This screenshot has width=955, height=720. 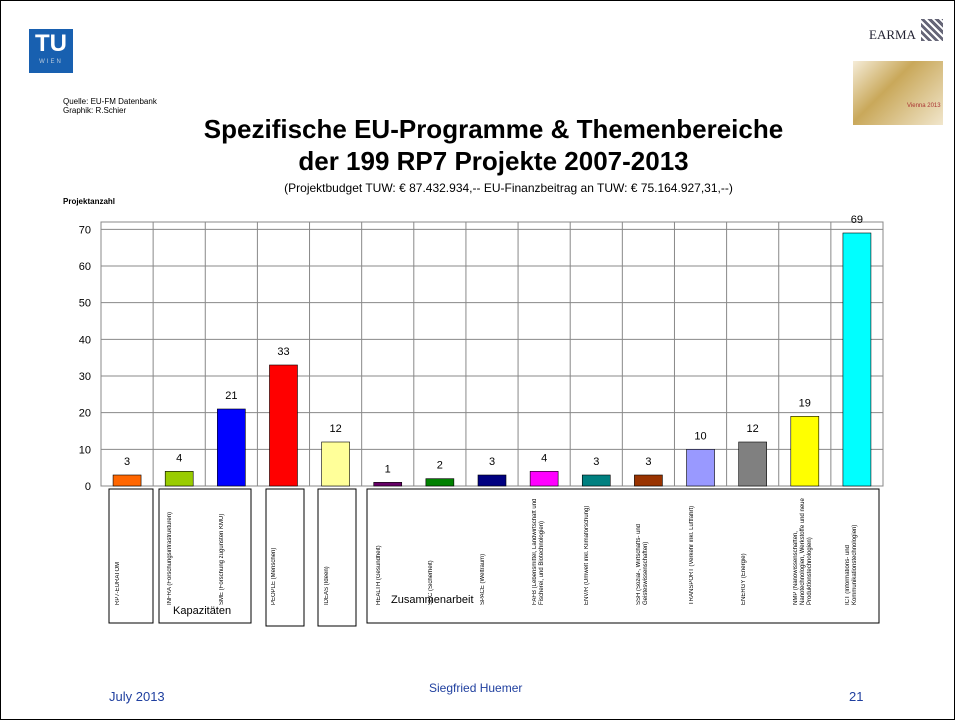 I want to click on data-label: 19, so click(x=805, y=403).